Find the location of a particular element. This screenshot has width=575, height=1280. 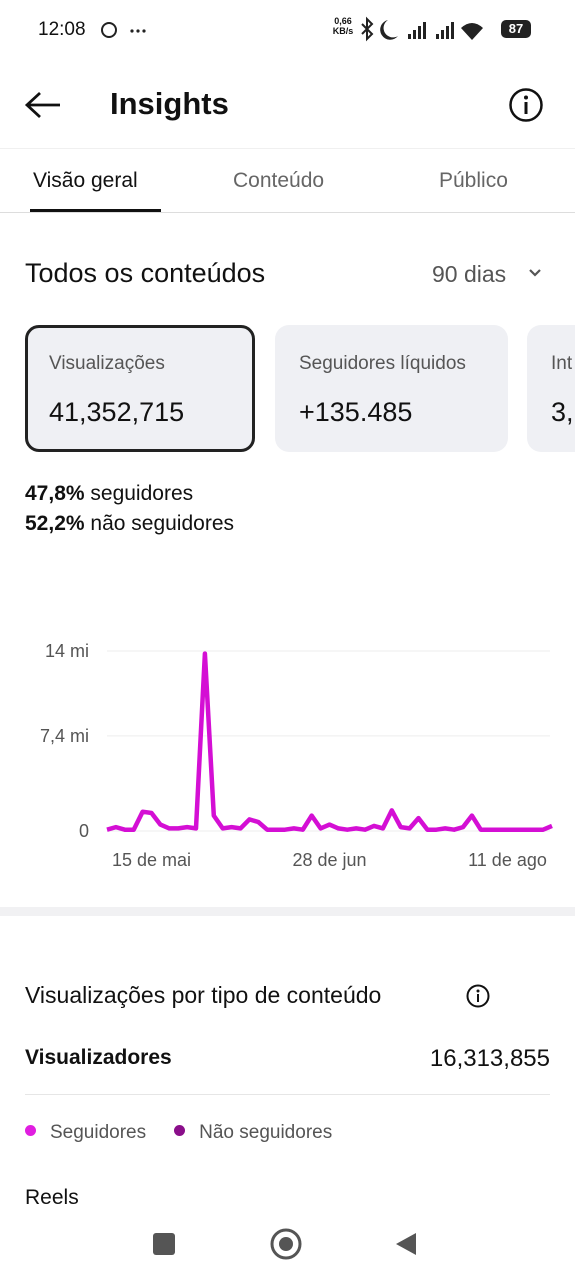

card-value: 3, is located at coordinates (562, 412).